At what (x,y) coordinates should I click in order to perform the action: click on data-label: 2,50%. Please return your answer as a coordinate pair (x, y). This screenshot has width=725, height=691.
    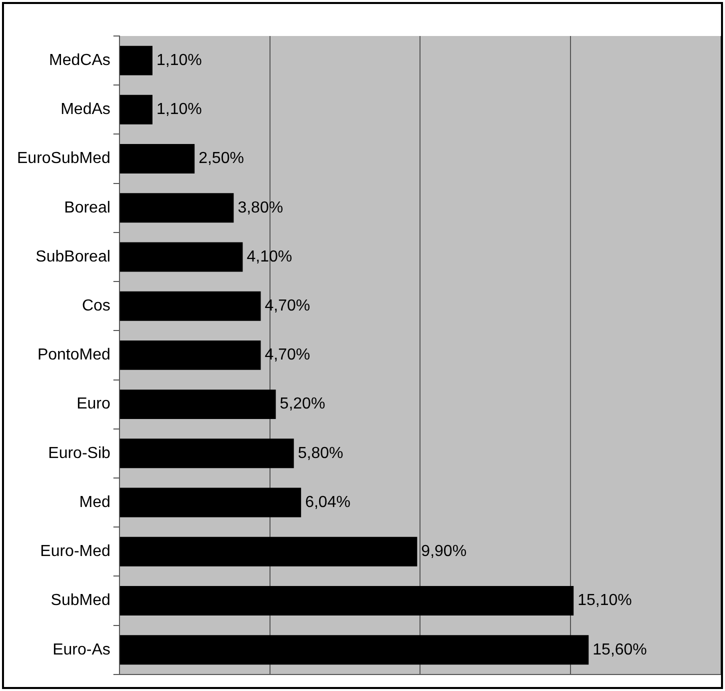
    Looking at the image, I should click on (221, 159).